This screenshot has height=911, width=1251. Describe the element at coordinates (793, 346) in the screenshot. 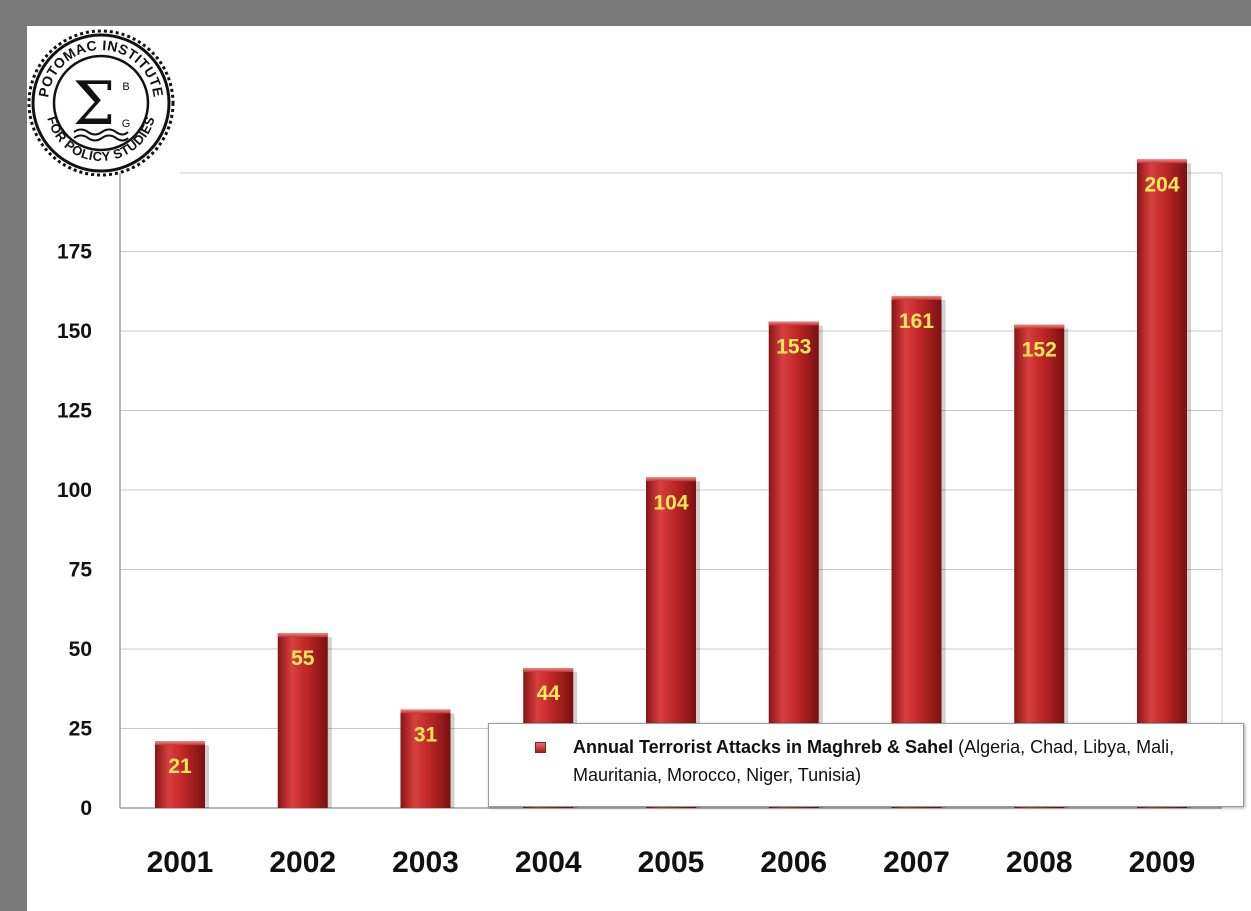

I see `data-label: 153` at that location.